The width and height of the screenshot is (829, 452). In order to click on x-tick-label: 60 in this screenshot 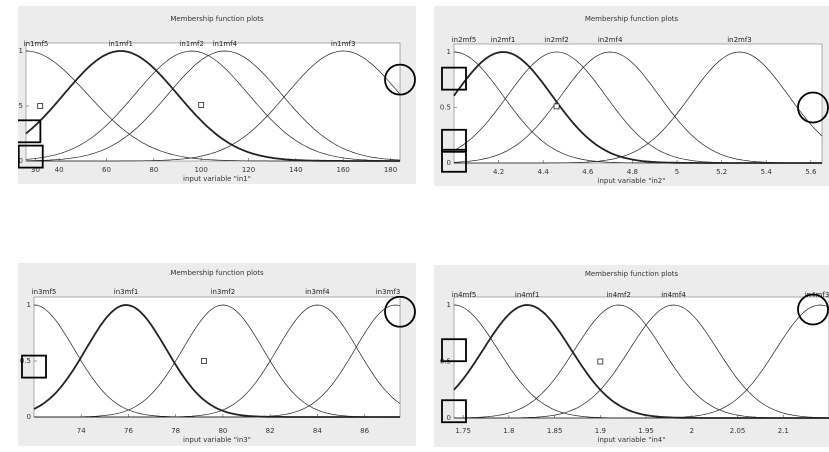, I will do `click(106, 170)`.